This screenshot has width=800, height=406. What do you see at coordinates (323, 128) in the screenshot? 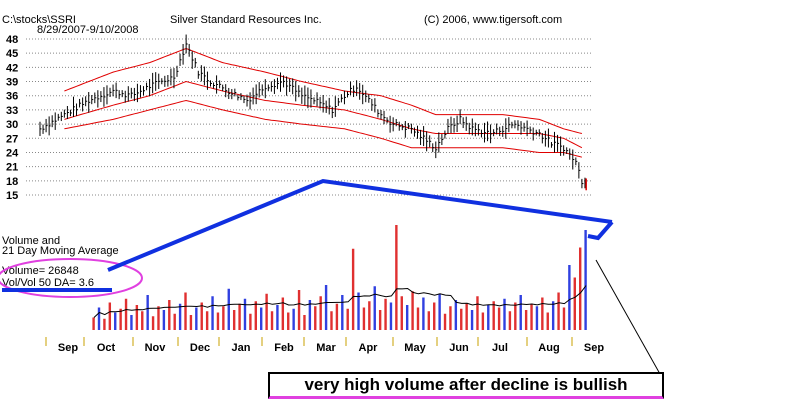
I see `lower-band-line` at bounding box center [323, 128].